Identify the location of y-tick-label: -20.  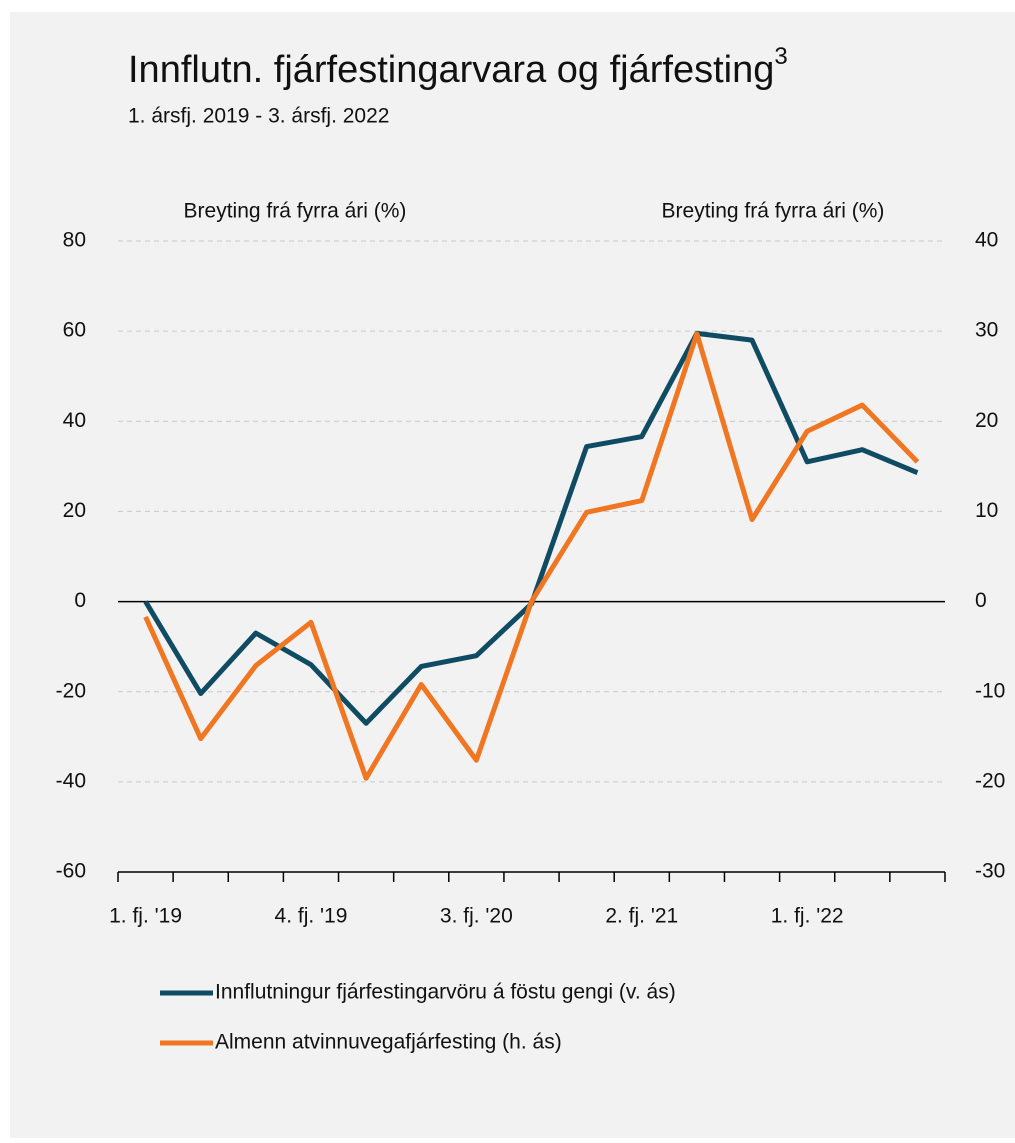
(71, 690).